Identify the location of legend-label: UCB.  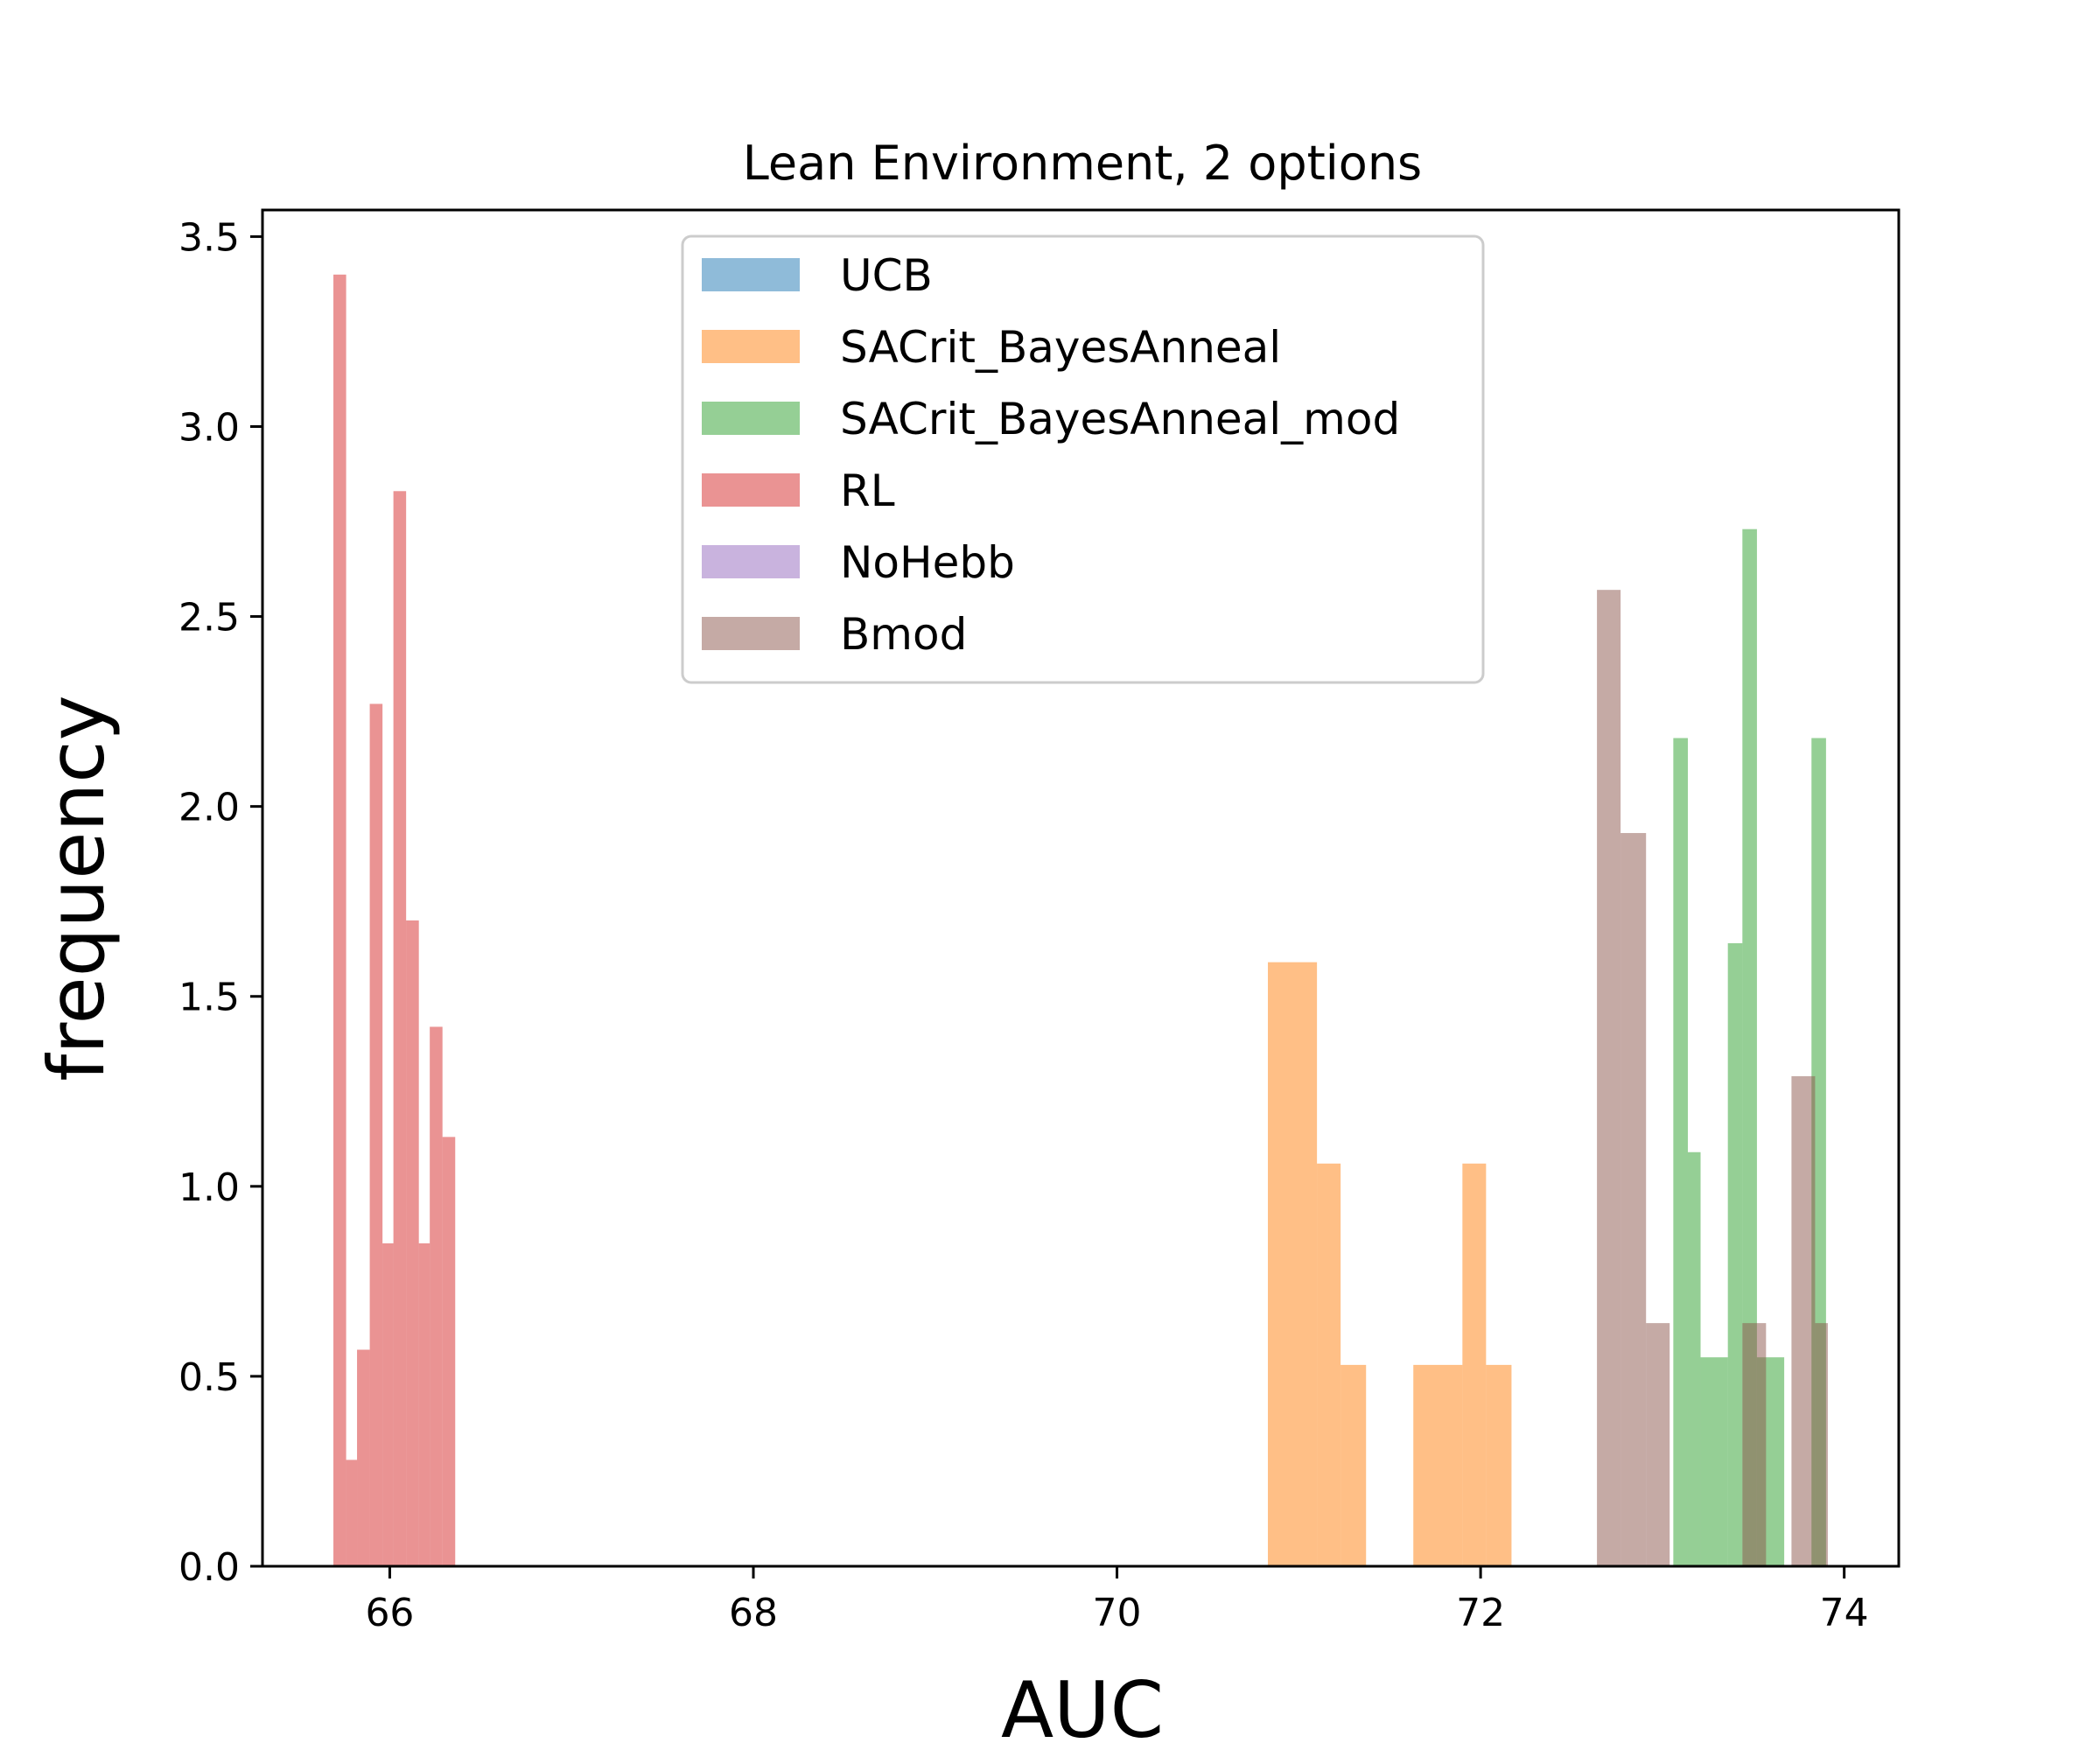
(886, 275).